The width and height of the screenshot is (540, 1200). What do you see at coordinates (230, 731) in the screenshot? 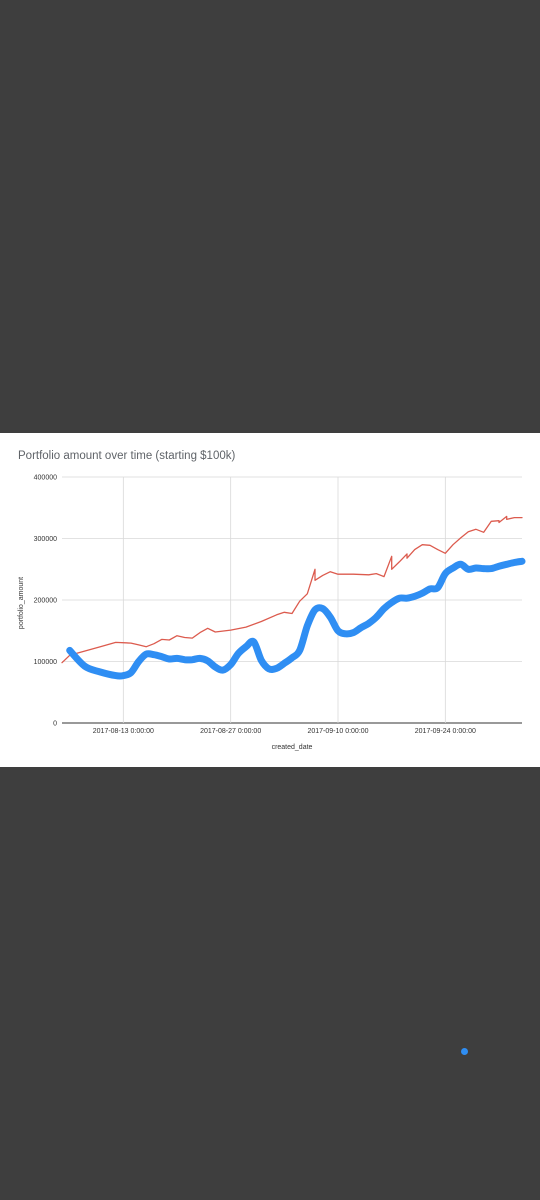
I see `x-tick-label: 2017-08-27 0:00:00` at bounding box center [230, 731].